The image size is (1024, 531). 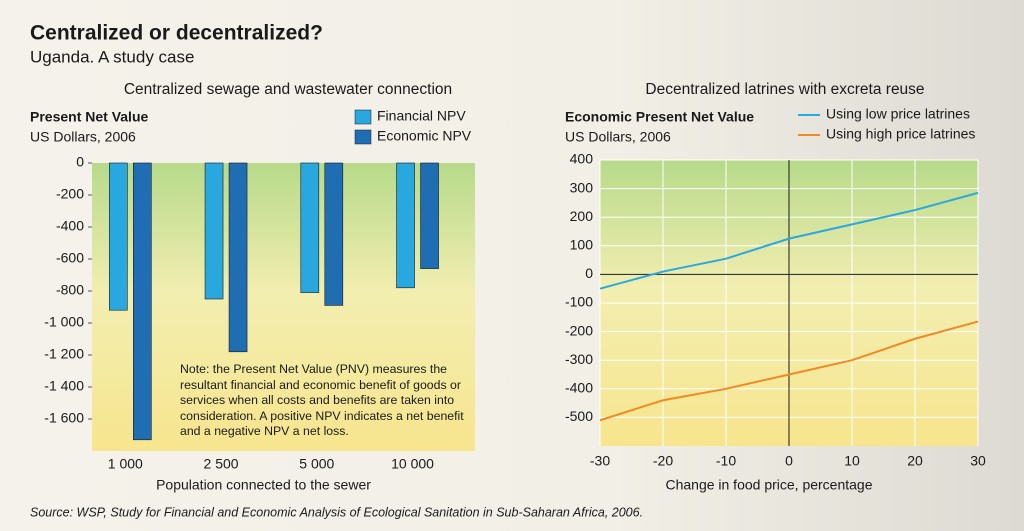 I want to click on legend-label: Financial NPV, so click(x=421, y=116).